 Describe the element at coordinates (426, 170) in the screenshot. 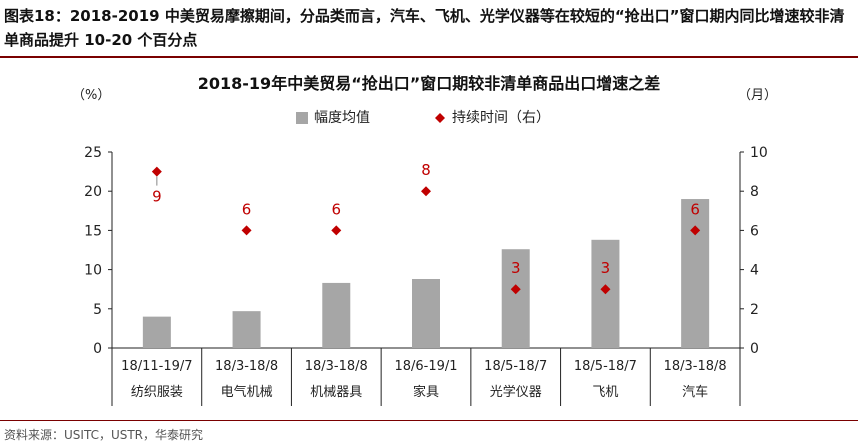

I see `data-label: 8` at that location.